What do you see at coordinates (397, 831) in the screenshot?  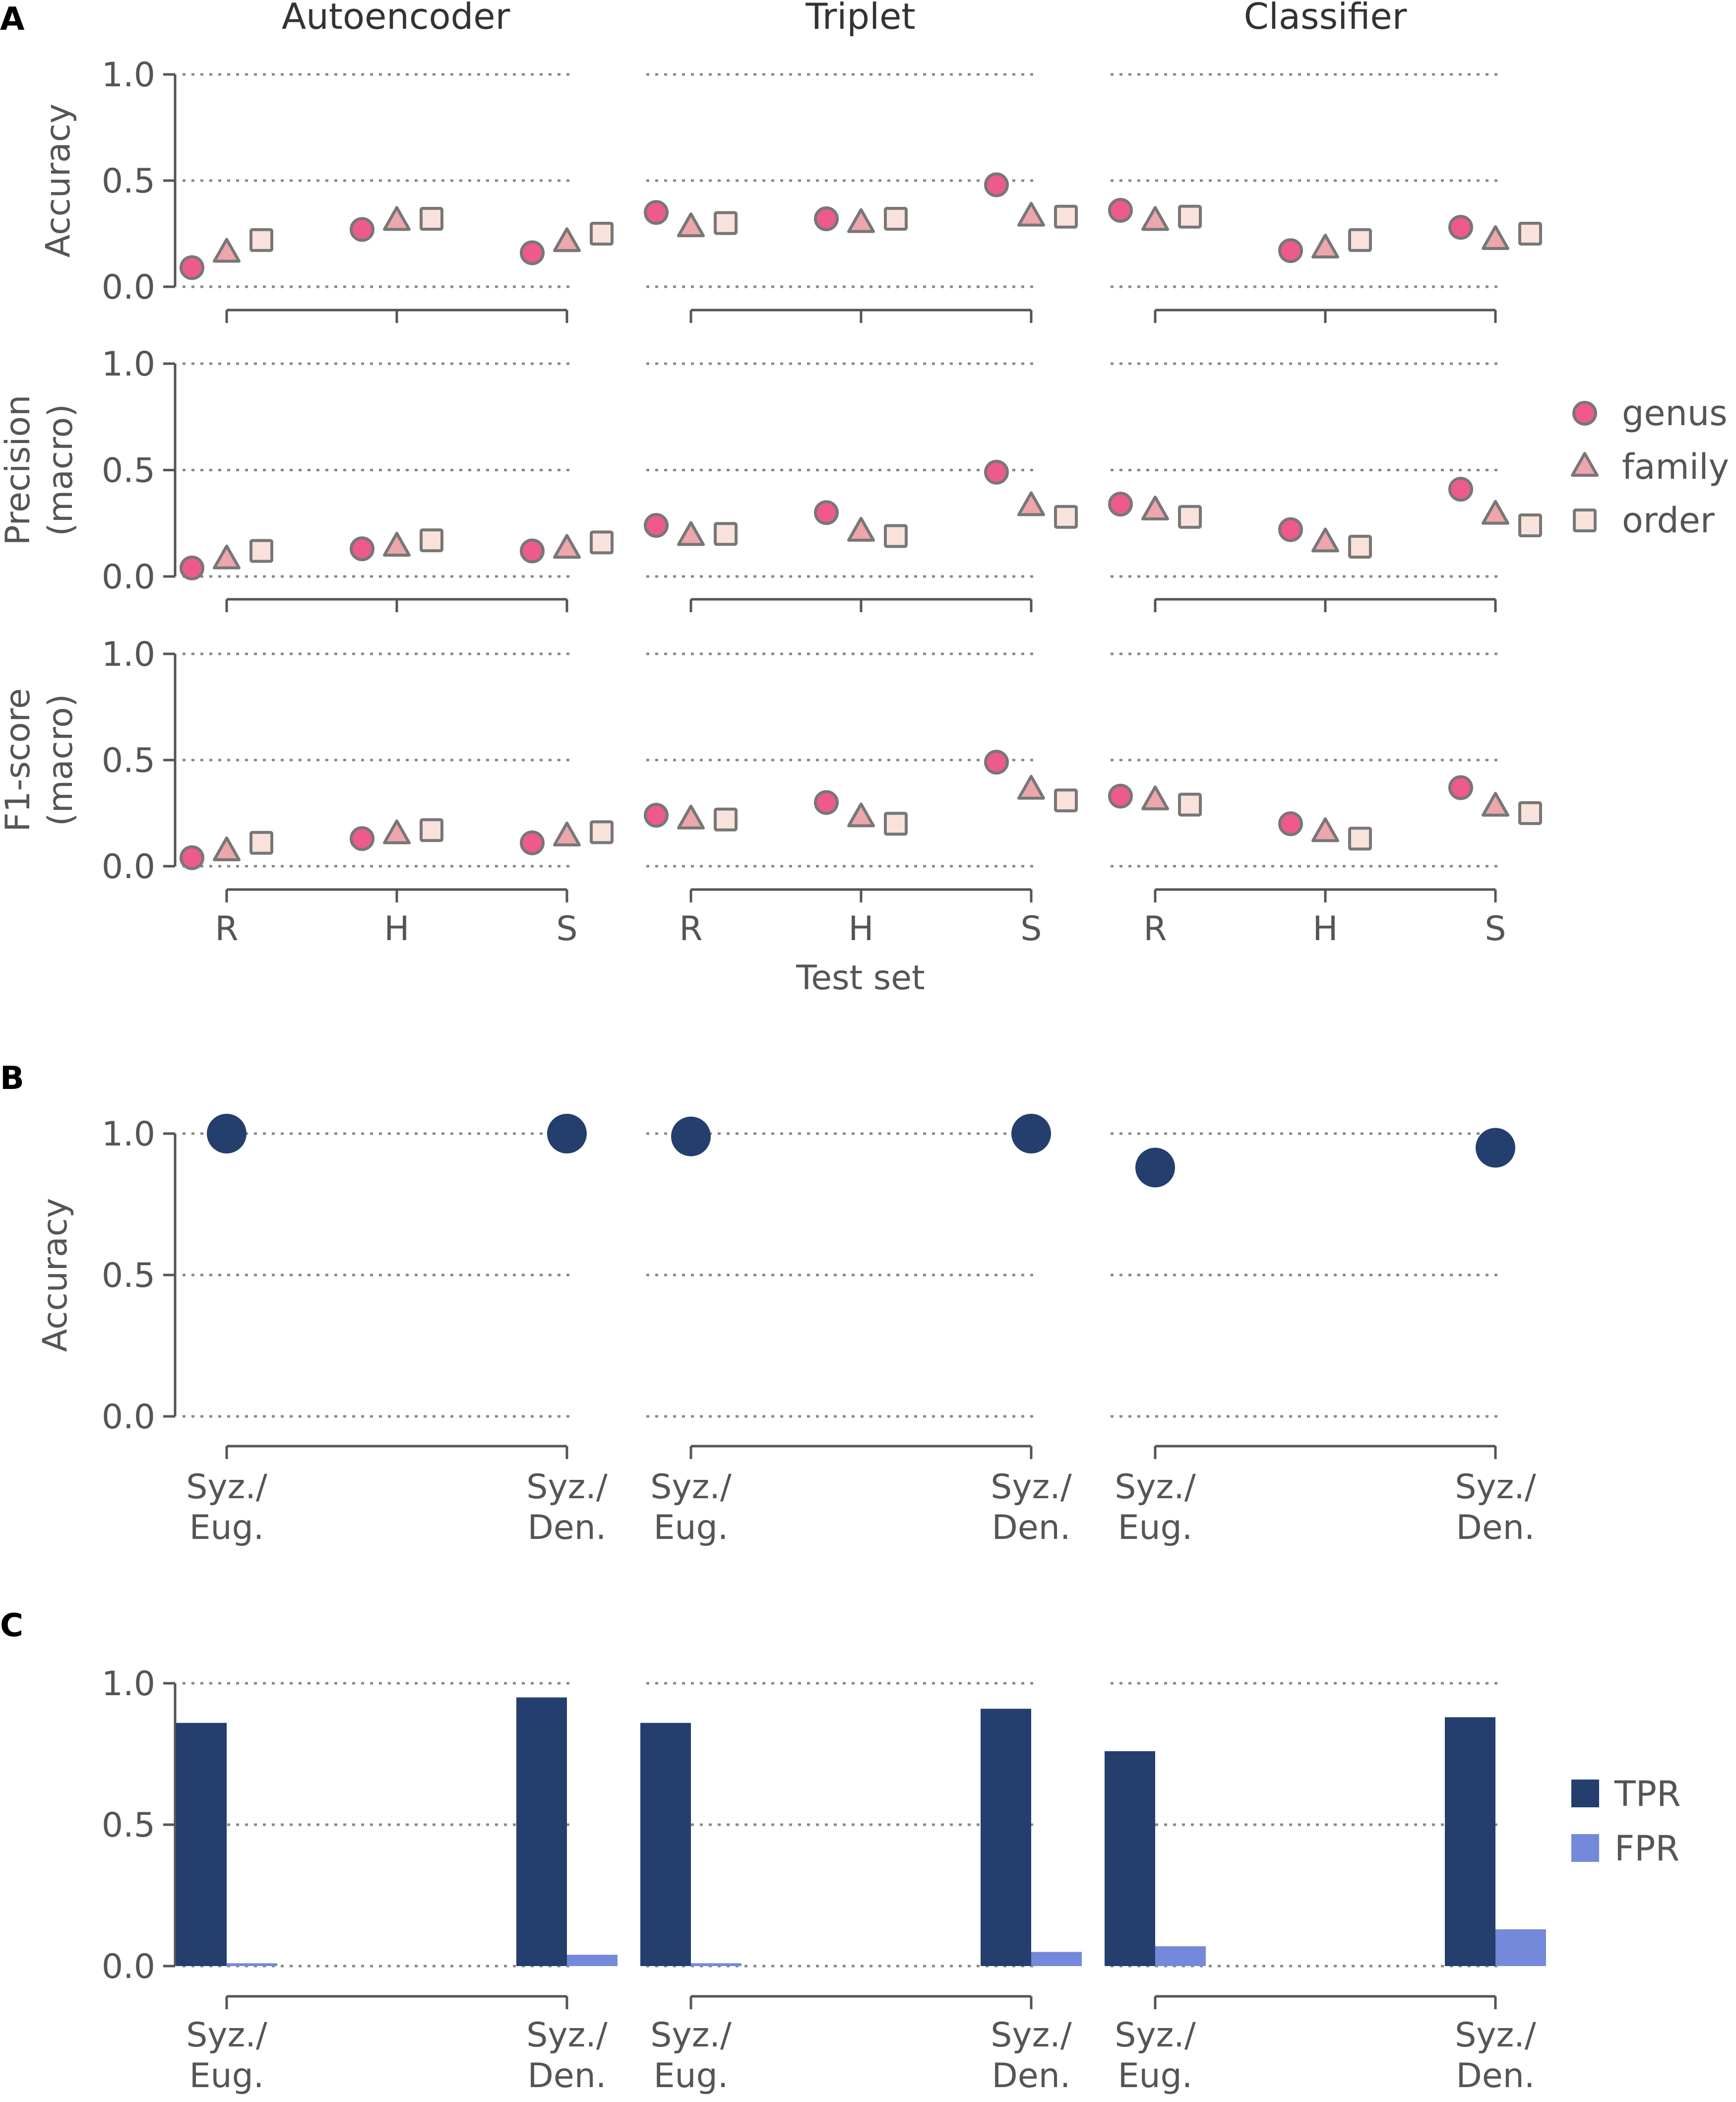 I see `panel-a-f1-score-macro-autoencoder-family-h-marker` at bounding box center [397, 831].